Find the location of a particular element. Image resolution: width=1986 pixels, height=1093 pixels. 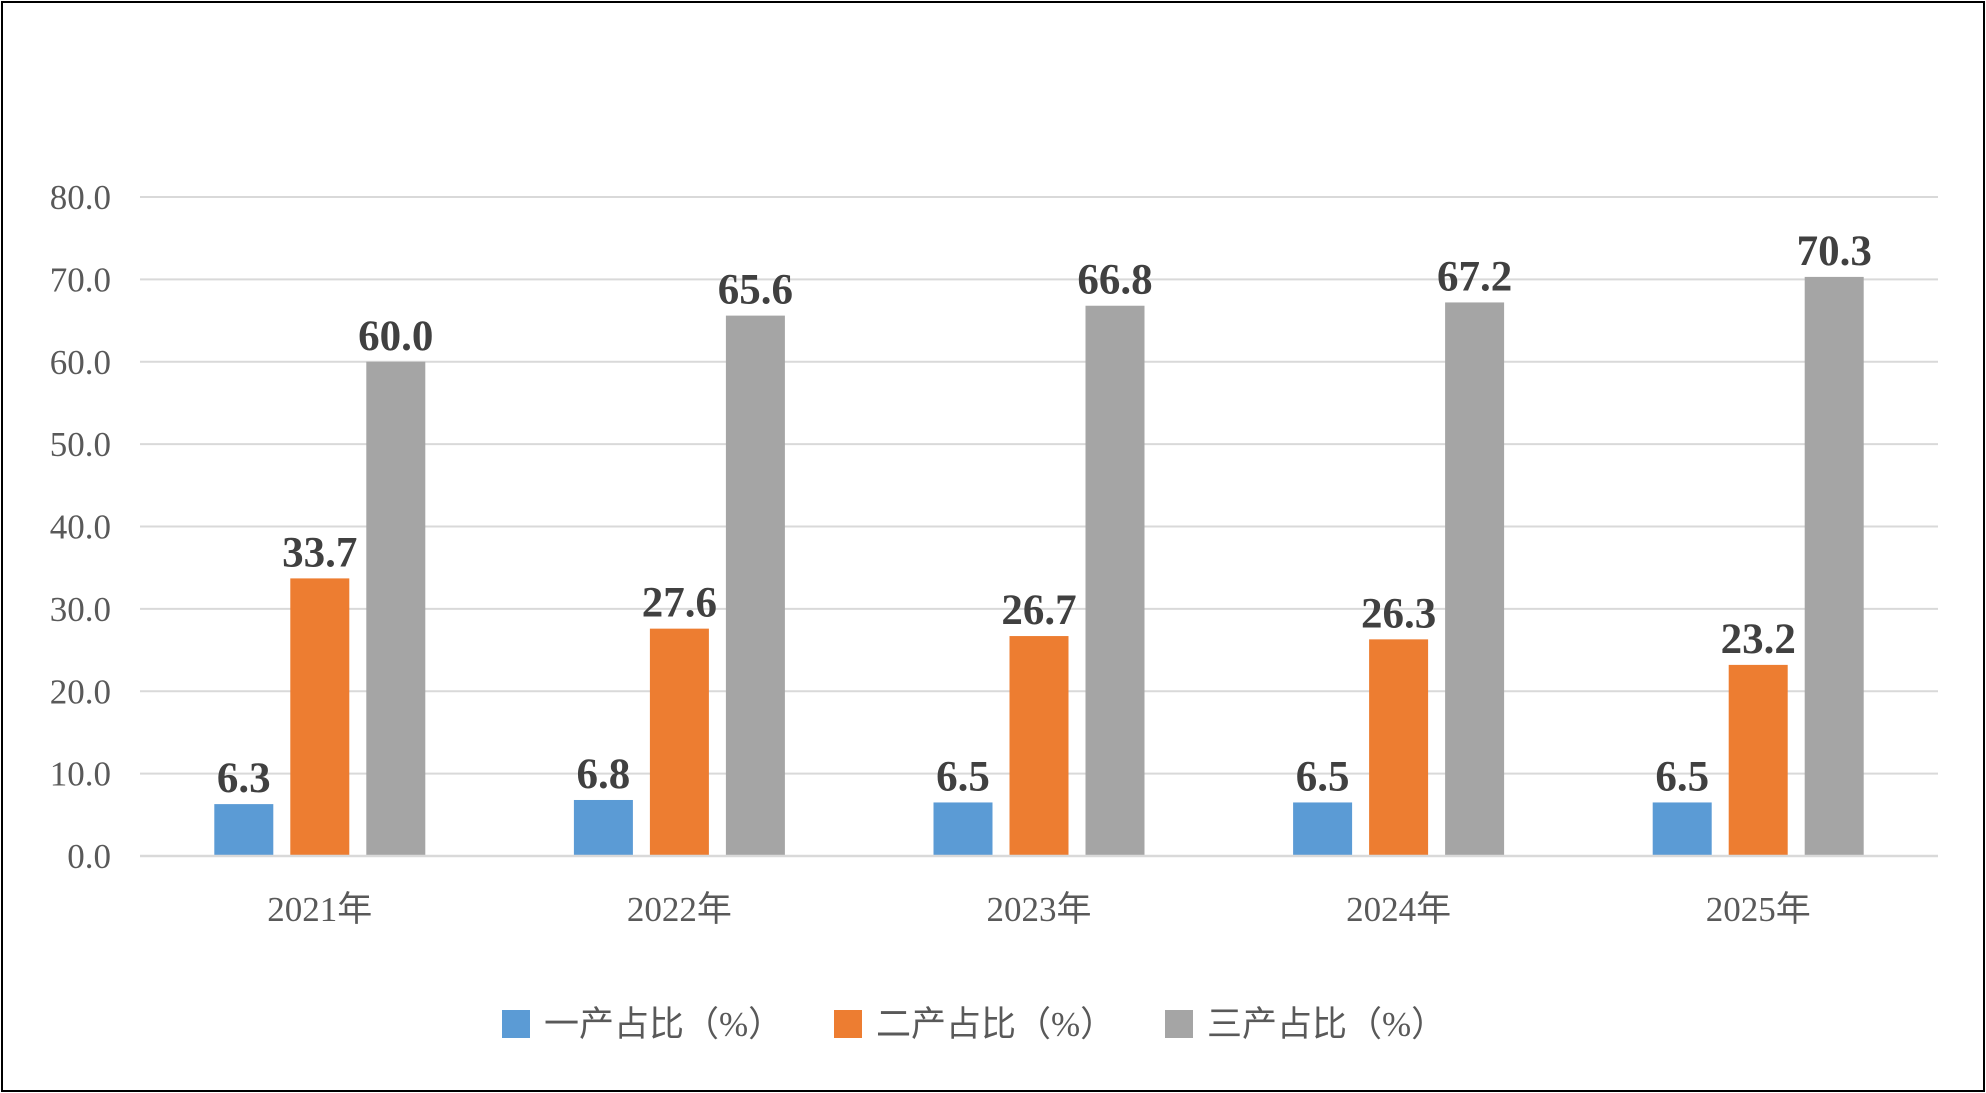

legend-item: 一产占比（%） is located at coordinates (642, 1024).